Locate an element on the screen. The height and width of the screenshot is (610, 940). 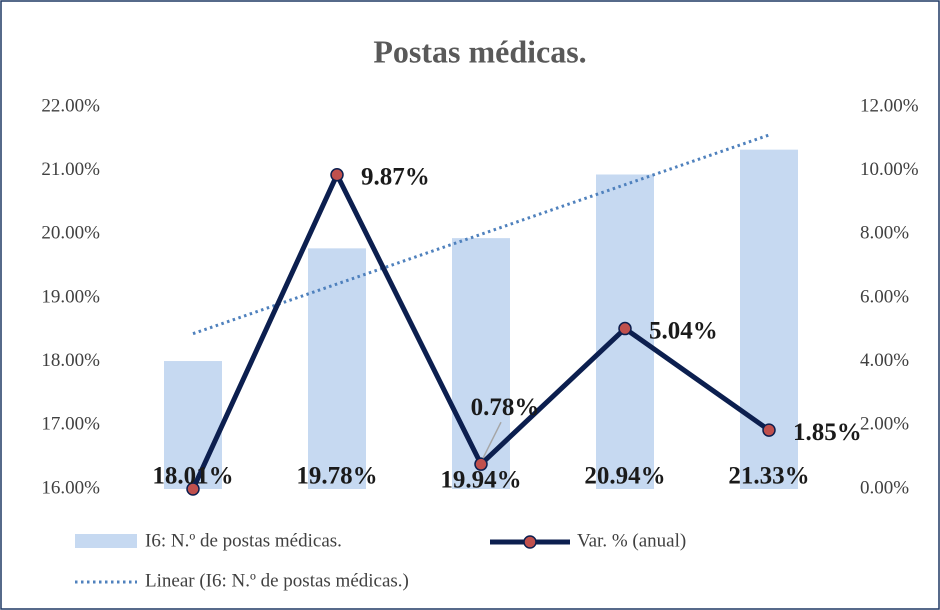
y2-tick-label: 10.00% is located at coordinates (889, 169).